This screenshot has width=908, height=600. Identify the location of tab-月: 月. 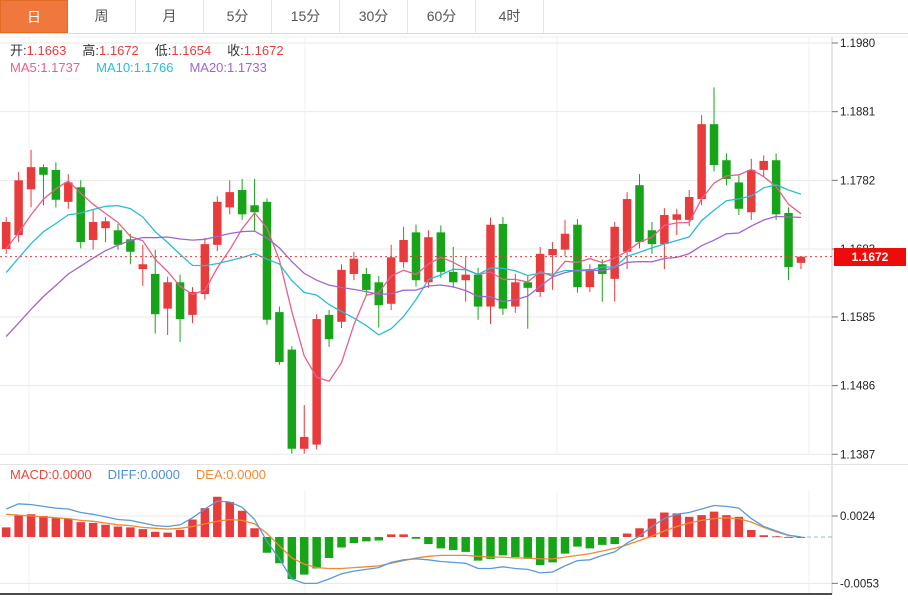
(170, 16).